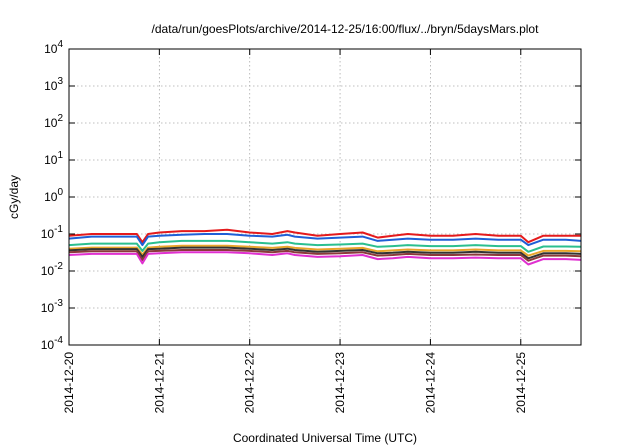 Image resolution: width=640 pixels, height=448 pixels. I want to click on x-axis-label: Coordinated Universal Time (UTC), so click(325, 438).